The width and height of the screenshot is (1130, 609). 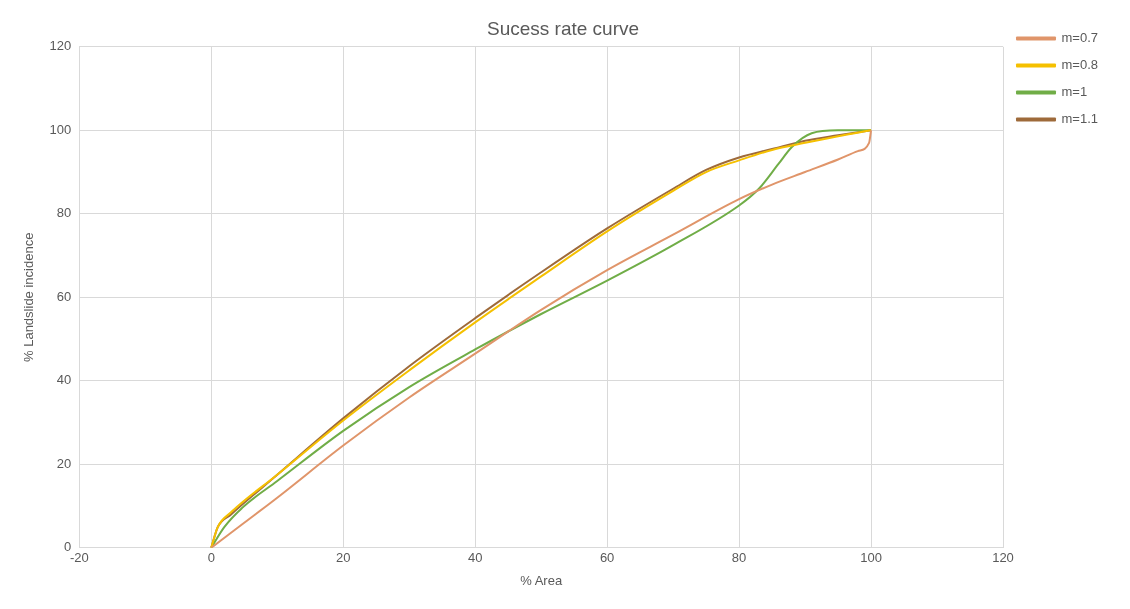 I want to click on x-tick-label: 80, so click(x=739, y=558).